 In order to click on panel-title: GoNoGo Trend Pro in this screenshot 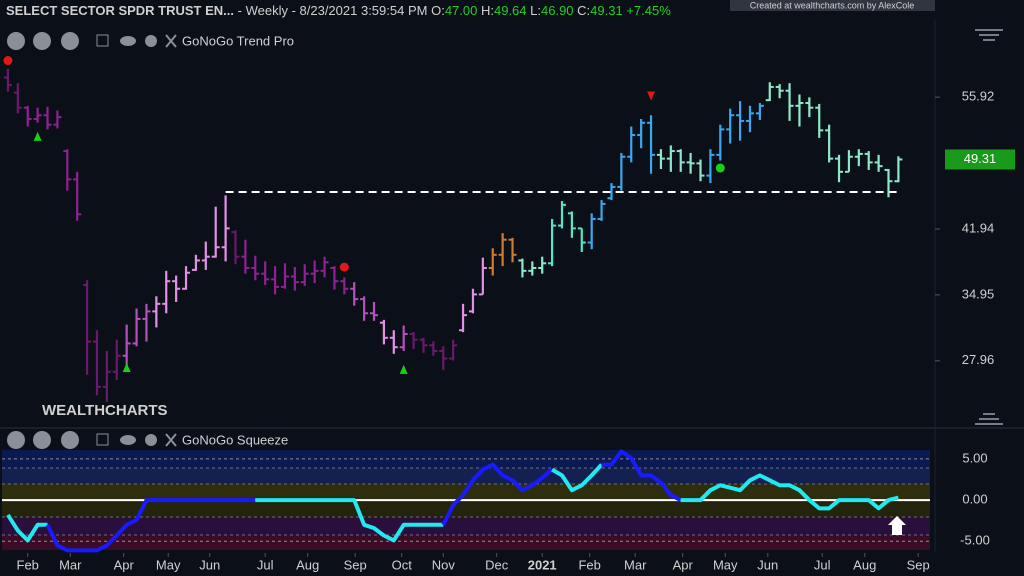, I will do `click(238, 40)`.